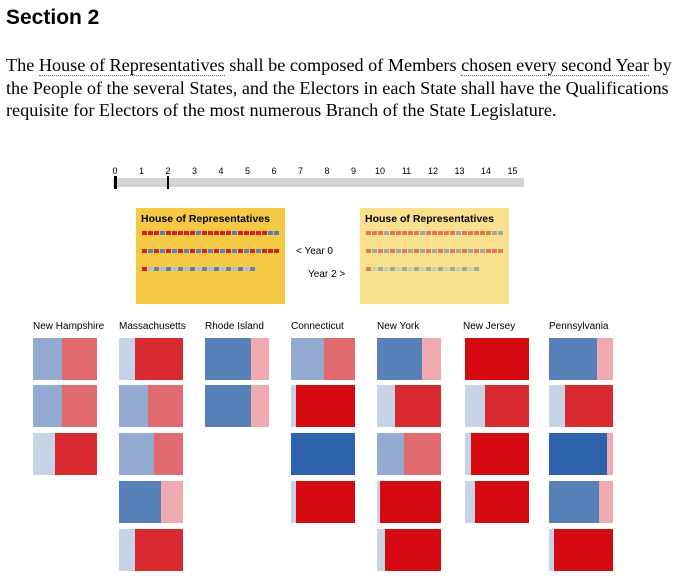 The height and width of the screenshot is (588, 700). I want to click on chosen-every-second-year-link: chosen every second Year, so click(555, 65).